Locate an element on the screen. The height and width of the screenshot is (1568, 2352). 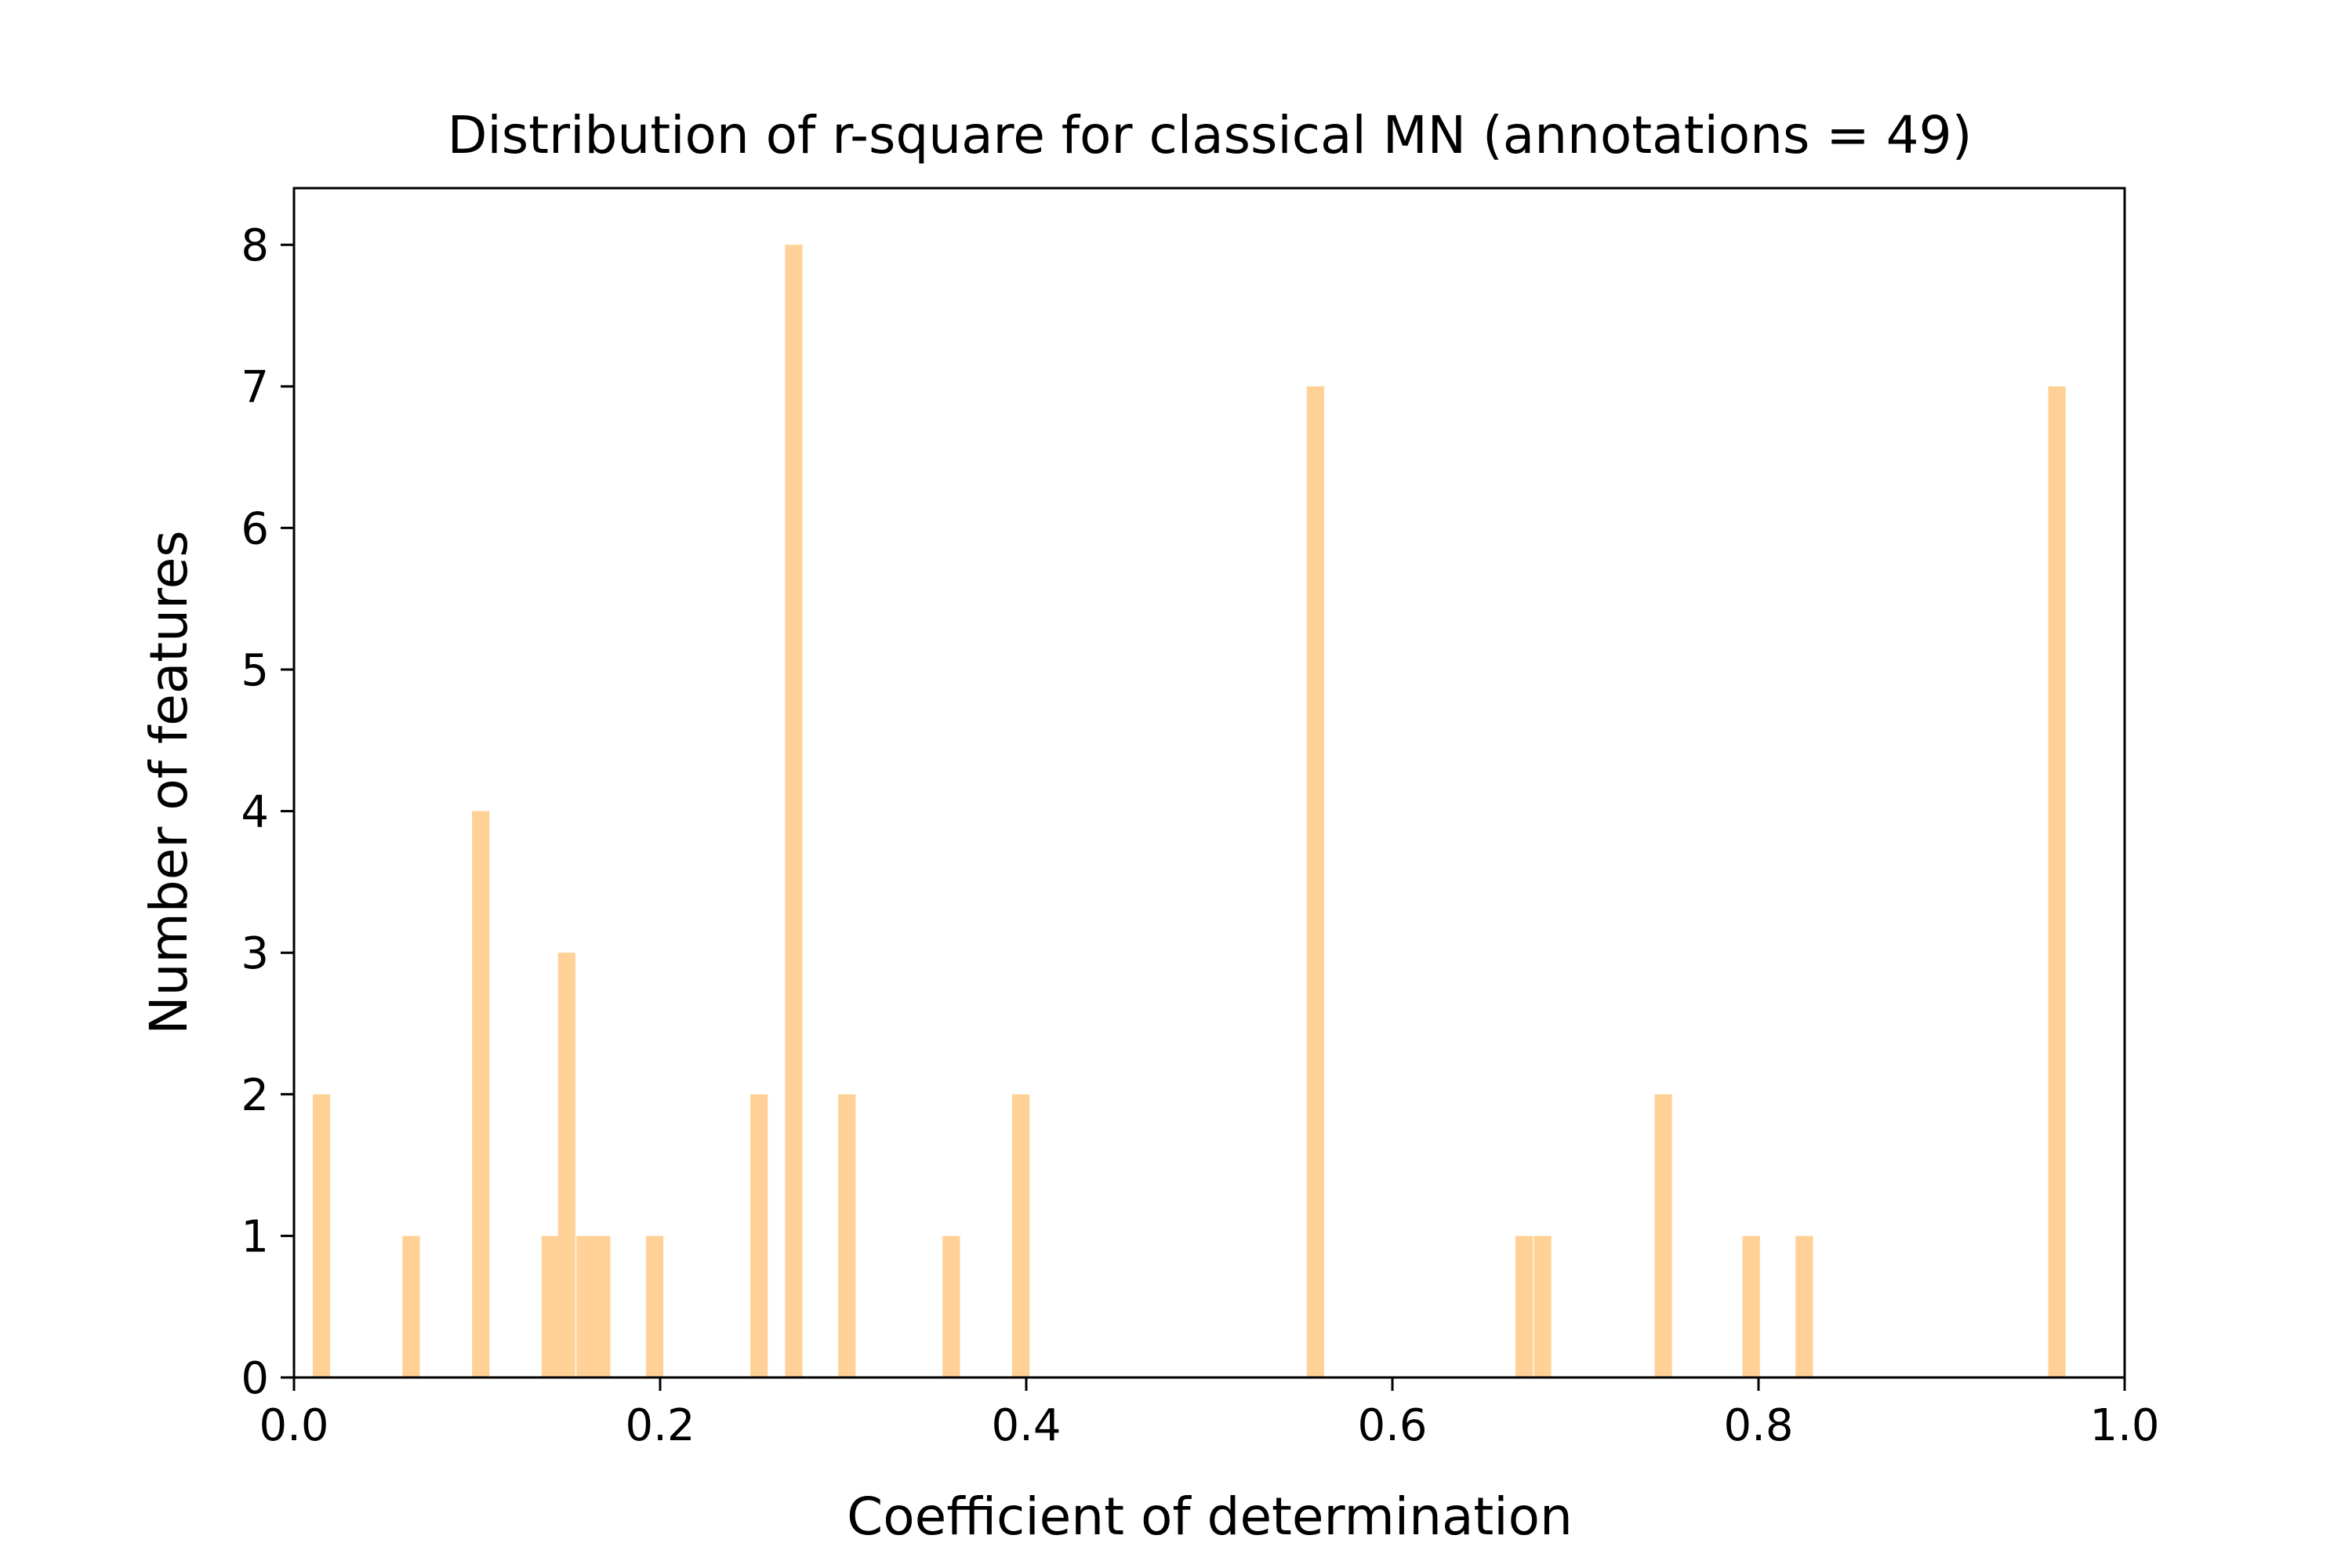
x-tick-label: 0.0 is located at coordinates (293, 1425).